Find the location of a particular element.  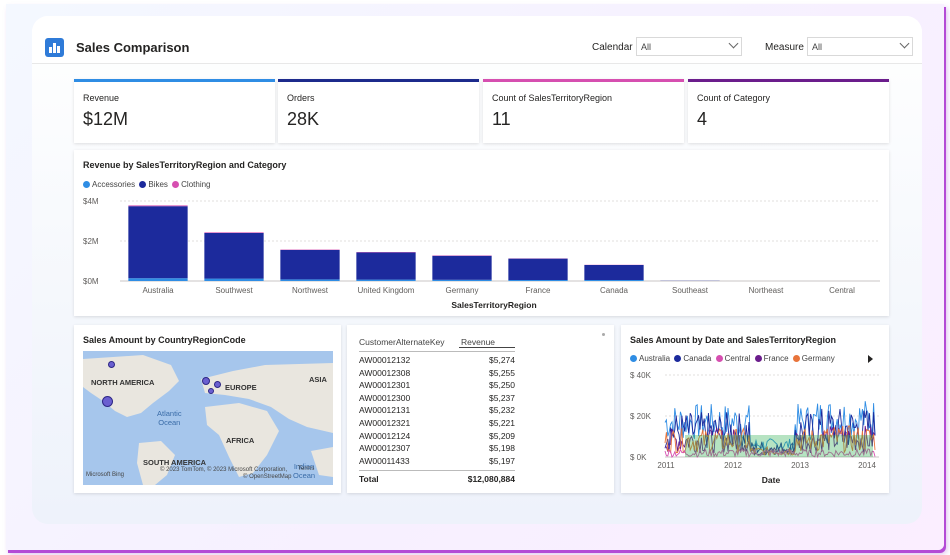

legend-item-accessories: Accessories is located at coordinates (109, 184).